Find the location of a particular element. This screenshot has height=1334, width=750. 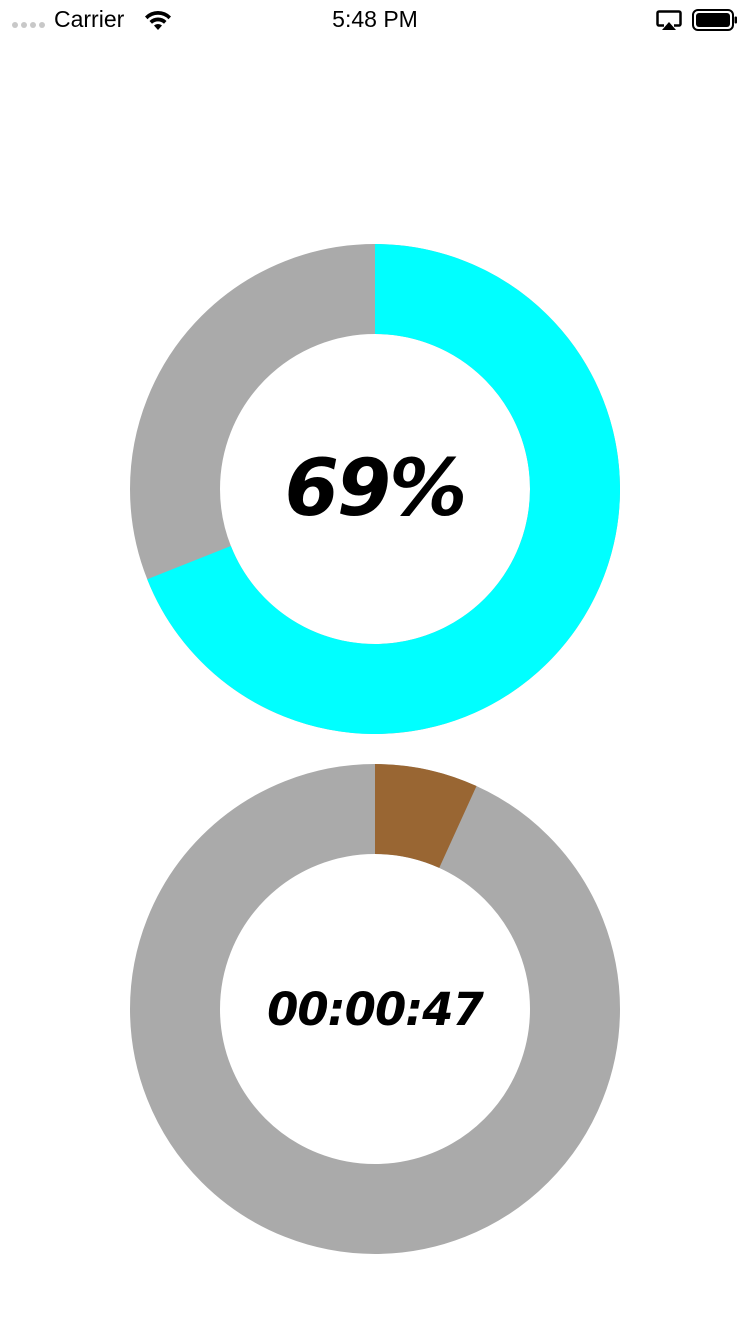

progress-percent-label: 69% is located at coordinates (376, 489).